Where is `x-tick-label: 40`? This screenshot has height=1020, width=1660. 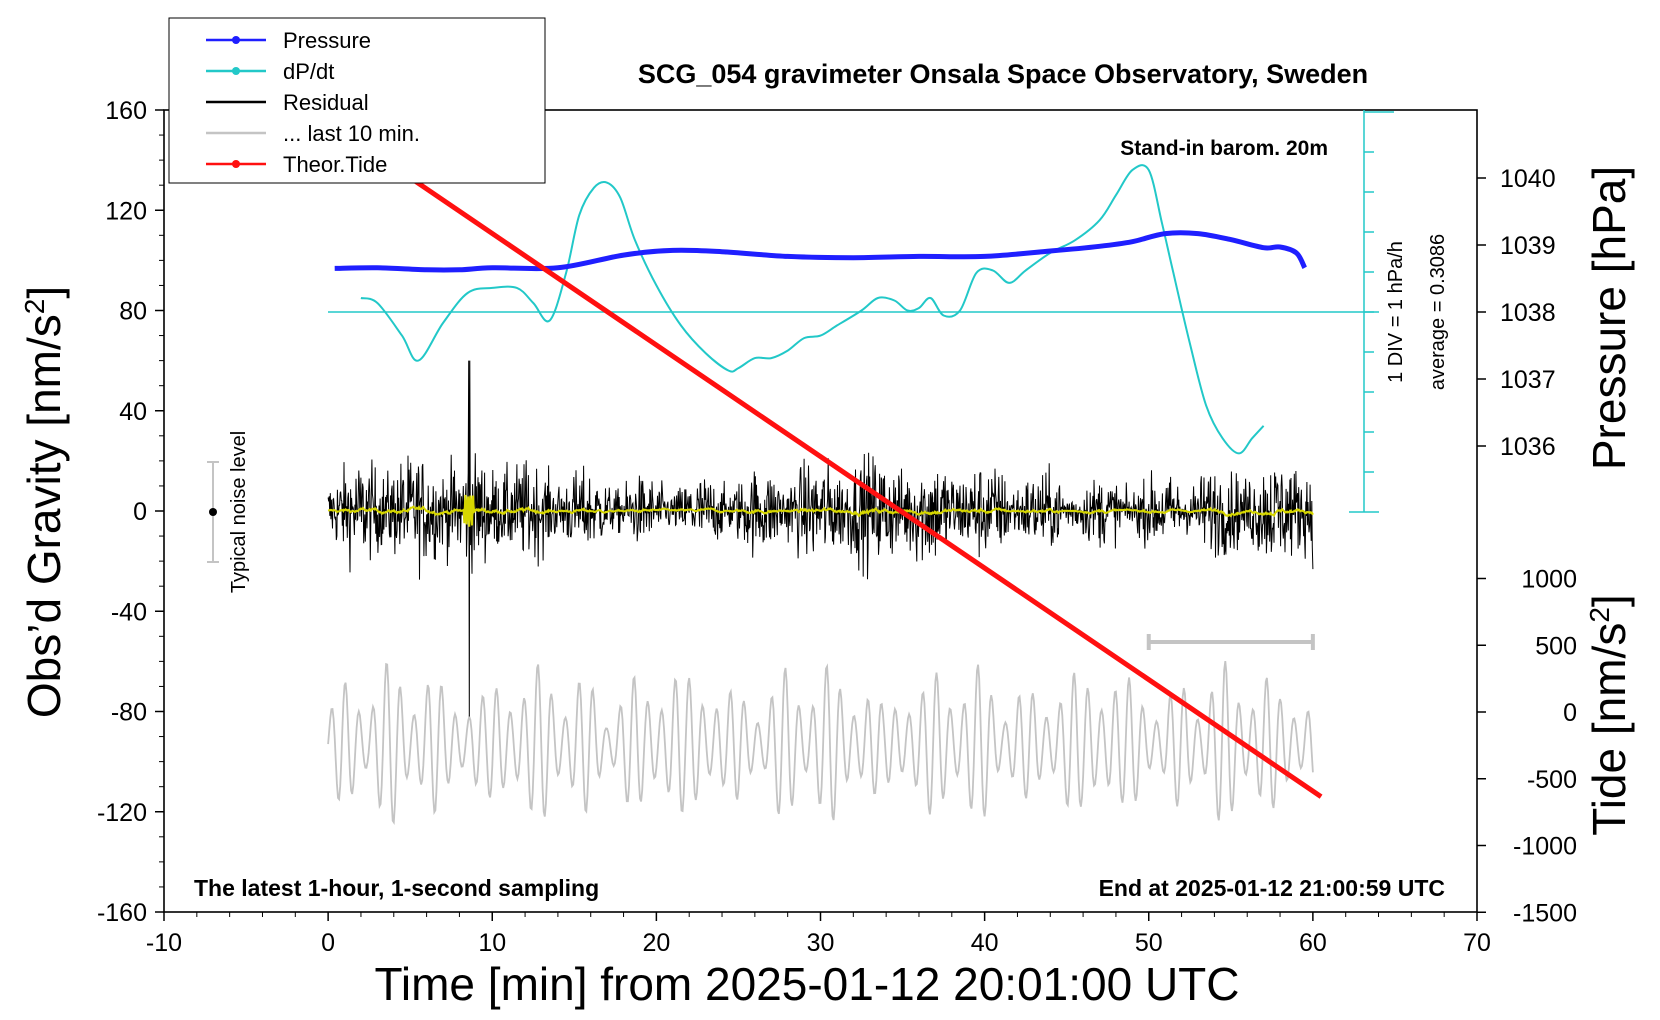 x-tick-label: 40 is located at coordinates (985, 943).